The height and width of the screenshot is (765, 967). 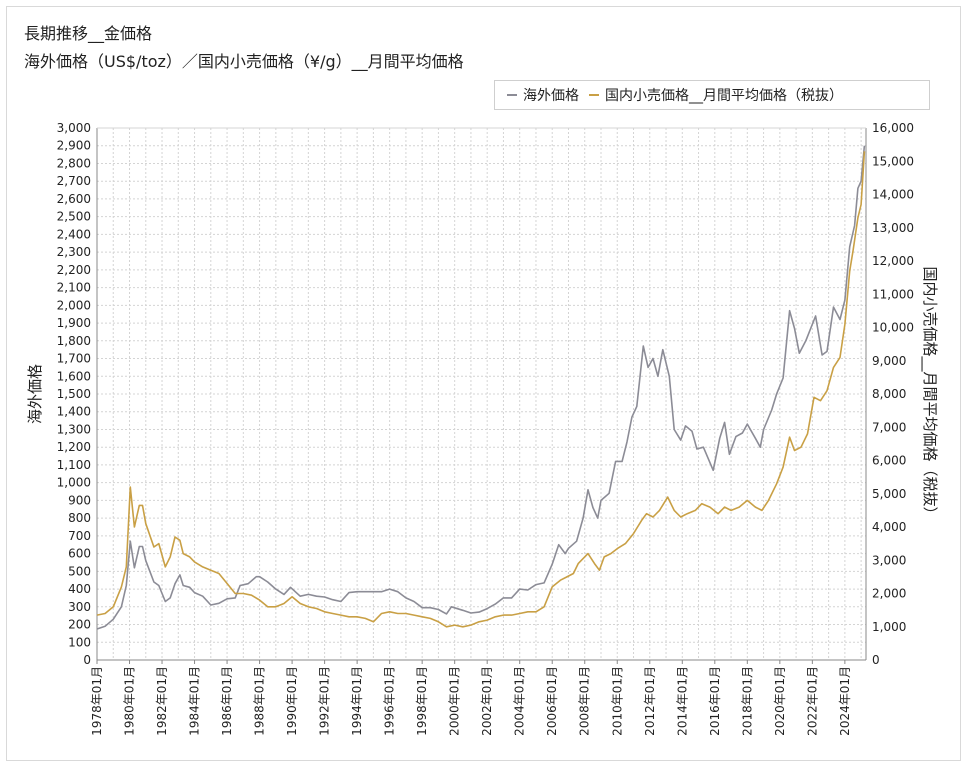 What do you see at coordinates (79, 571) in the screenshot?
I see `y-tick-label: 500` at bounding box center [79, 571].